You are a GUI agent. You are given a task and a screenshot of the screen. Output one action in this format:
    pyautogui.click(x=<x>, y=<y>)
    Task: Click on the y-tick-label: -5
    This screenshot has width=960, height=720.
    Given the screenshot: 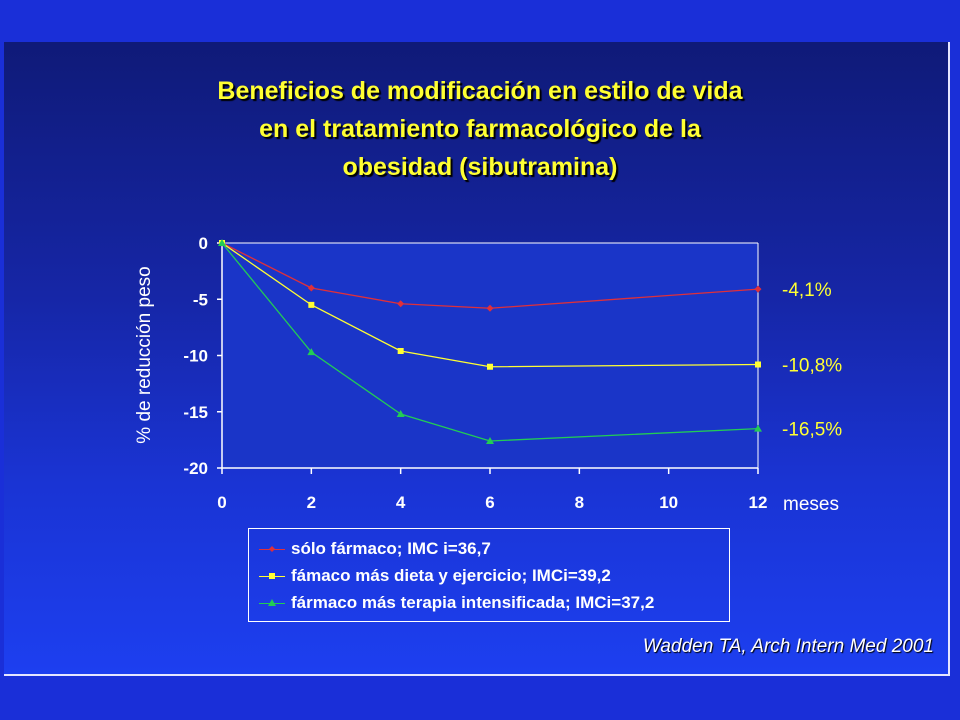 What is the action you would take?
    pyautogui.click(x=200, y=299)
    